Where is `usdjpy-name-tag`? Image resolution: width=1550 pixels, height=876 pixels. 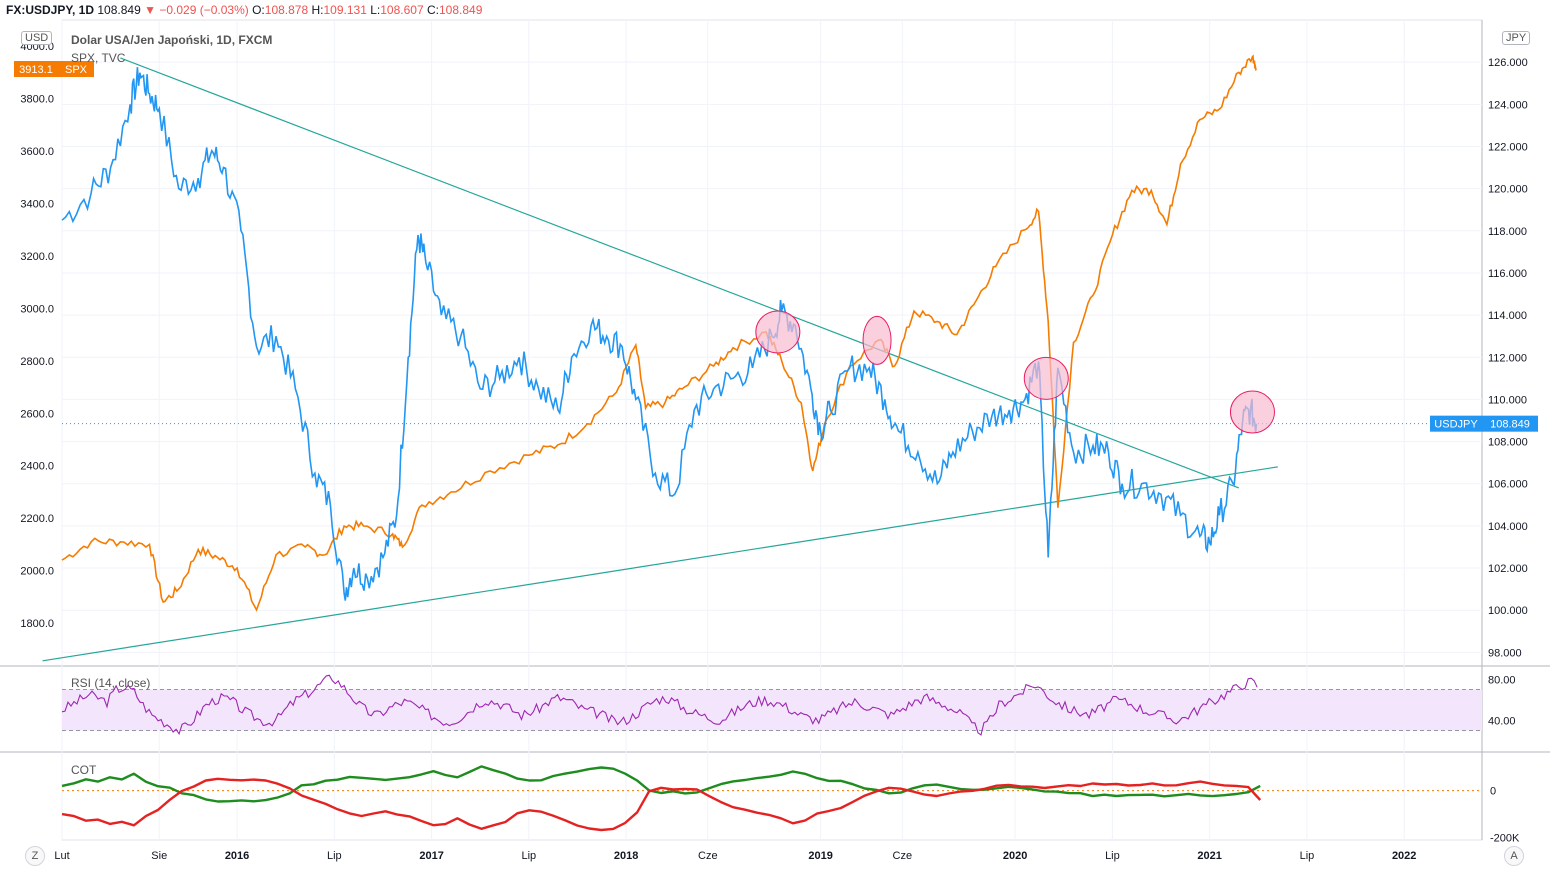
usdjpy-name-tag is located at coordinates (1456, 423).